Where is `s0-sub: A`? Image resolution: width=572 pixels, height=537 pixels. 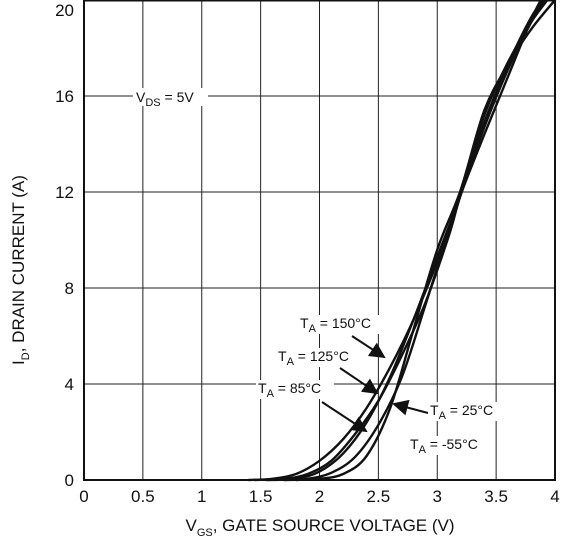 s0-sub: A is located at coordinates (313, 329).